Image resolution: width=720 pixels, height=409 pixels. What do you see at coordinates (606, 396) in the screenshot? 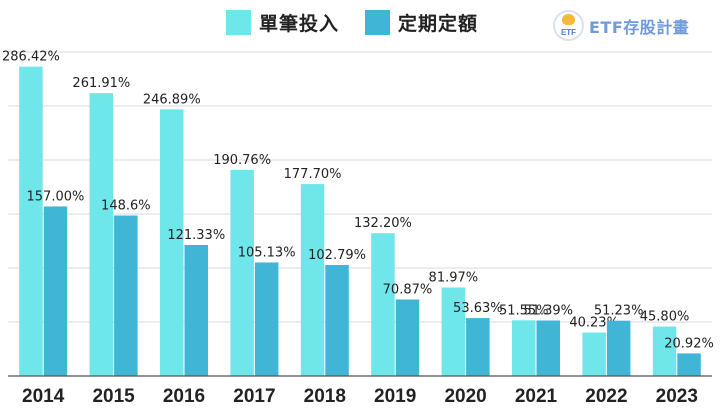
I see `x-tick-label-2022: 2022` at bounding box center [606, 396].